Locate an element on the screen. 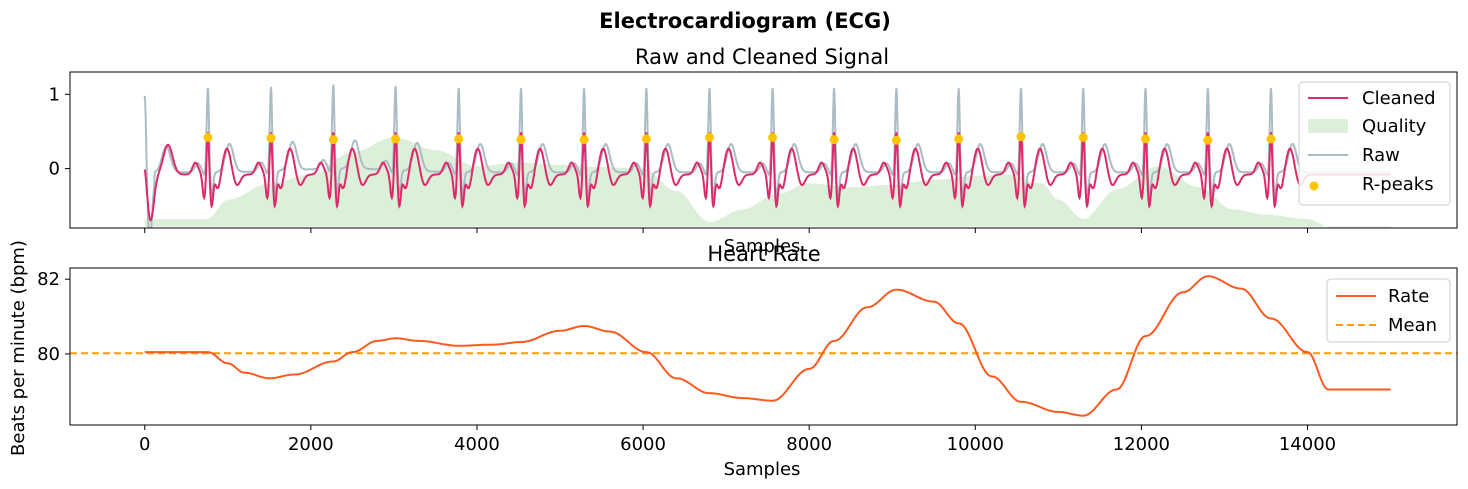 The image size is (1468, 489). heart-rate-x-tick-label: 8000 is located at coordinates (809, 444).